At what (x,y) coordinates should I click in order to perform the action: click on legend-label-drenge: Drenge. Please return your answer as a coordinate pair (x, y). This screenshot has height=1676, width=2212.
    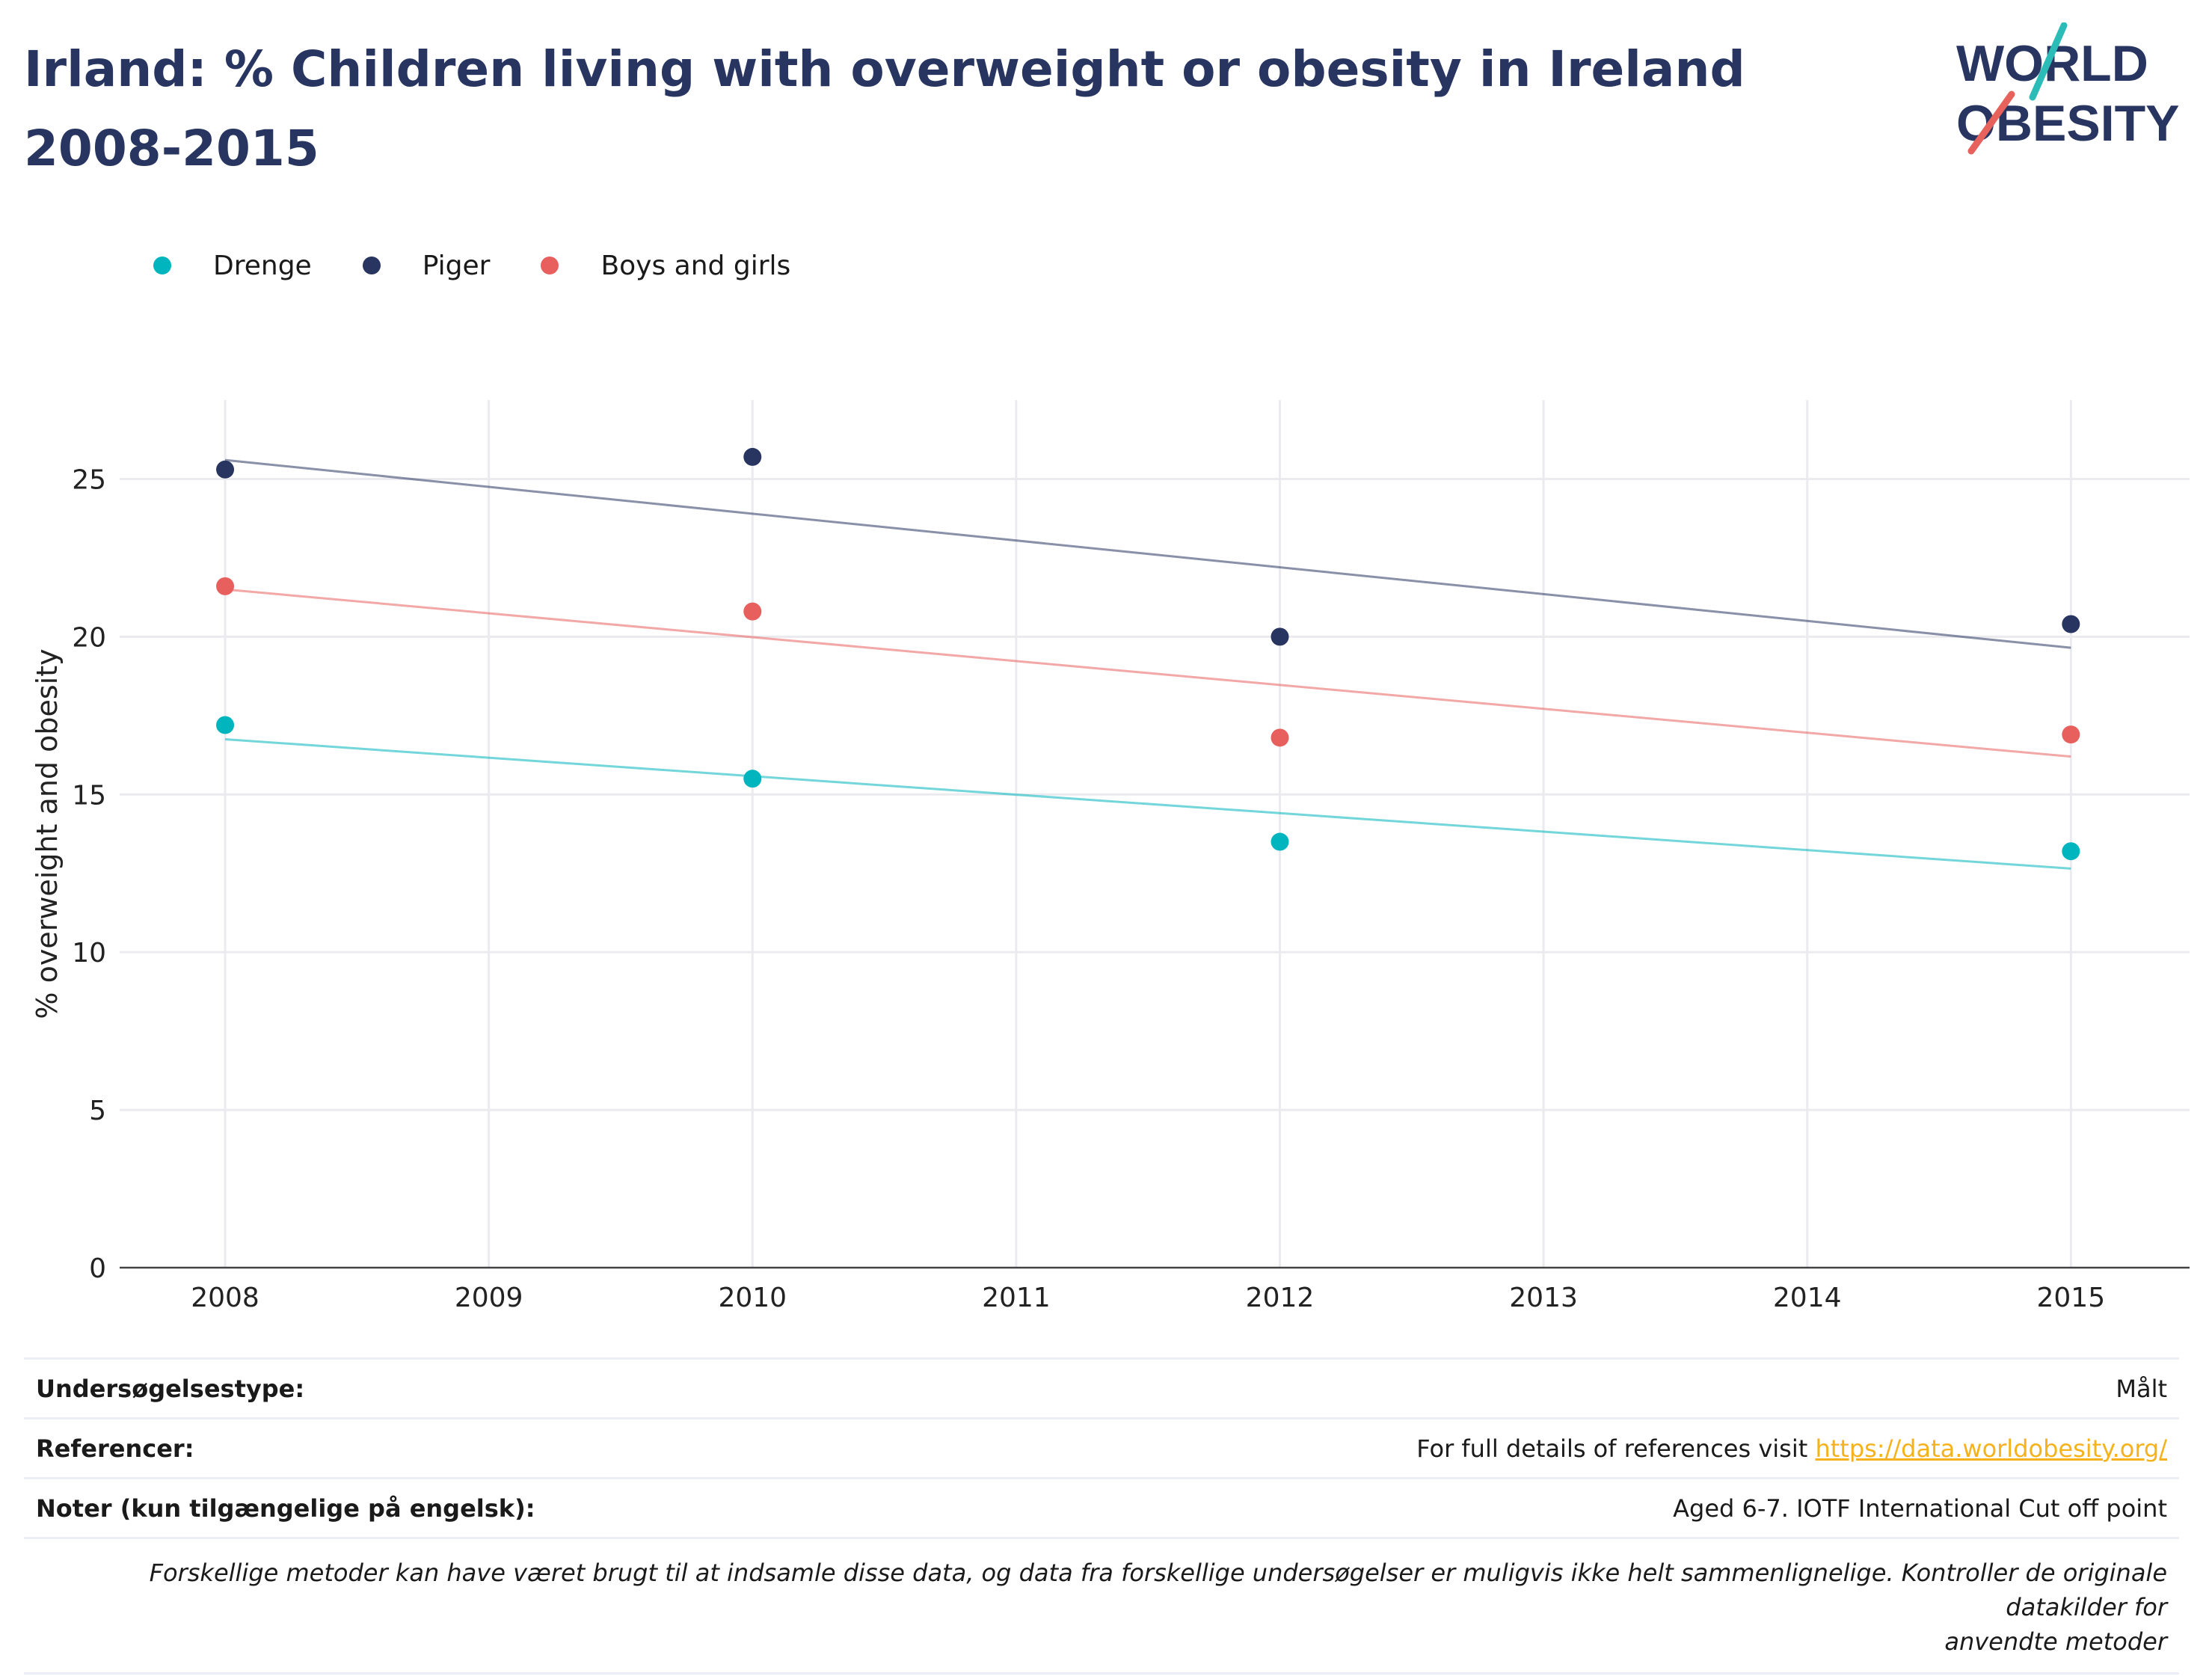
    Looking at the image, I should click on (262, 265).